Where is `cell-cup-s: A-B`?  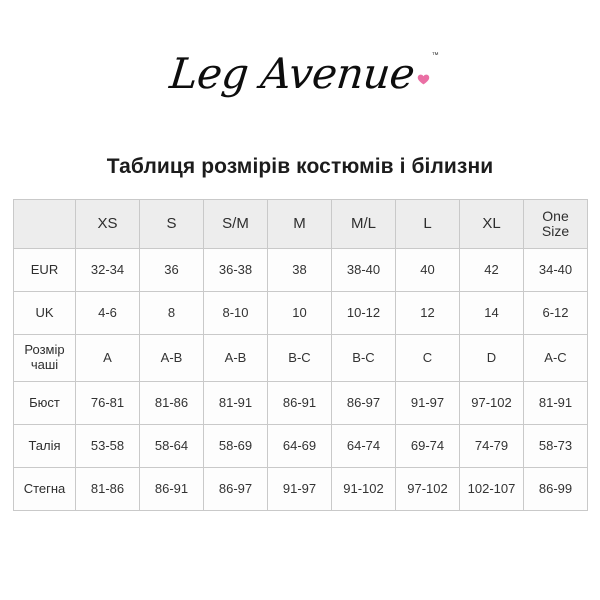
cell-cup-s: A-B is located at coordinates (171, 358).